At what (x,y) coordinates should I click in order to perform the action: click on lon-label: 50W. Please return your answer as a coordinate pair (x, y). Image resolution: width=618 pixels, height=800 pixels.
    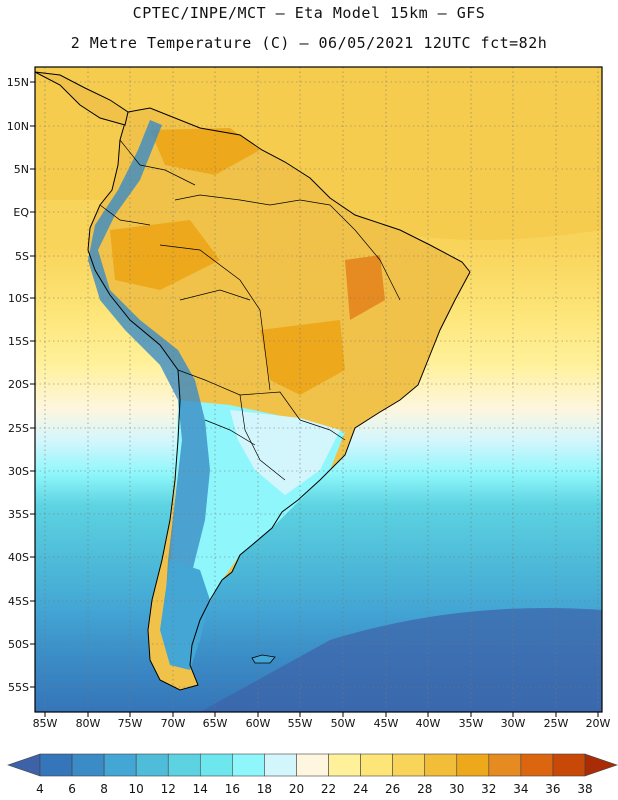
    Looking at the image, I should click on (343, 723).